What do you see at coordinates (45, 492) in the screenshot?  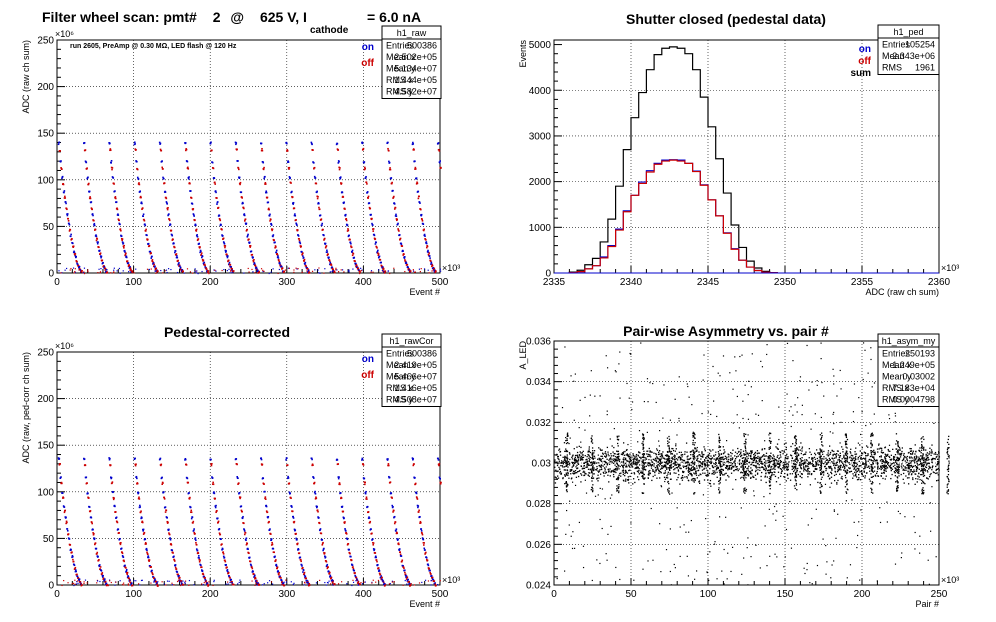 I see `cor-ytick-label: 100` at bounding box center [45, 492].